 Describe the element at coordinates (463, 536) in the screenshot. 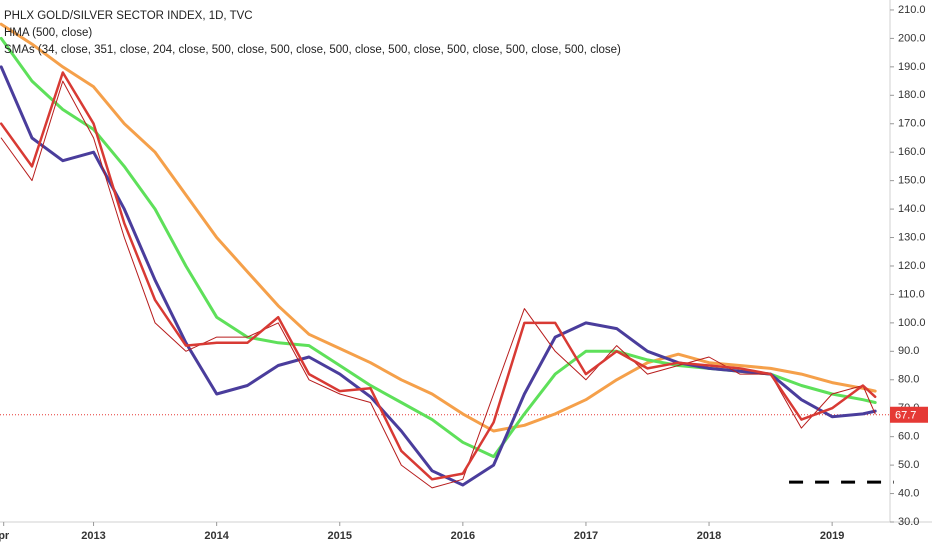

I see `x-tick-label: 2016` at that location.